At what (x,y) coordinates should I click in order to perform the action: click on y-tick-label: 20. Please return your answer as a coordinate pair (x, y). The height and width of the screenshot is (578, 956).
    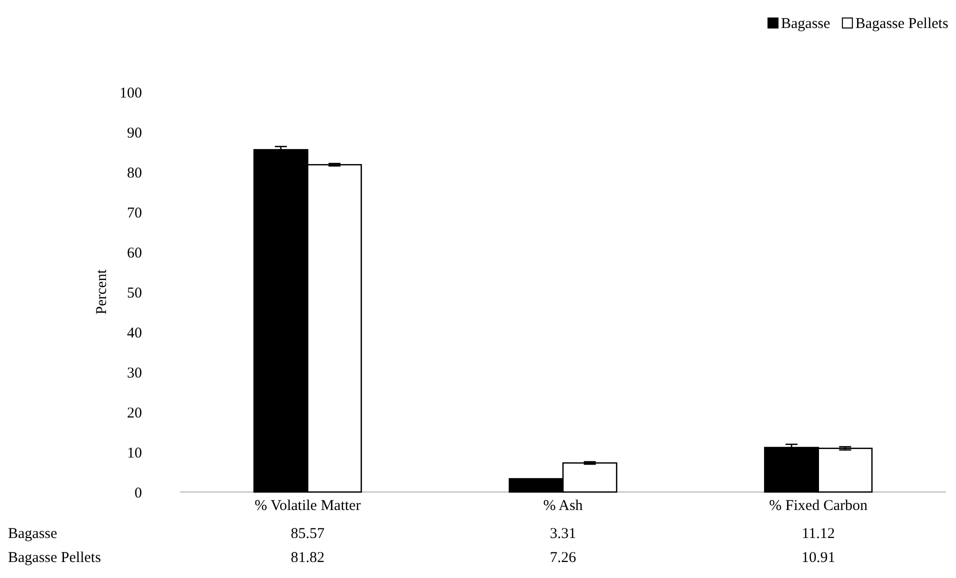
    Looking at the image, I should click on (134, 413).